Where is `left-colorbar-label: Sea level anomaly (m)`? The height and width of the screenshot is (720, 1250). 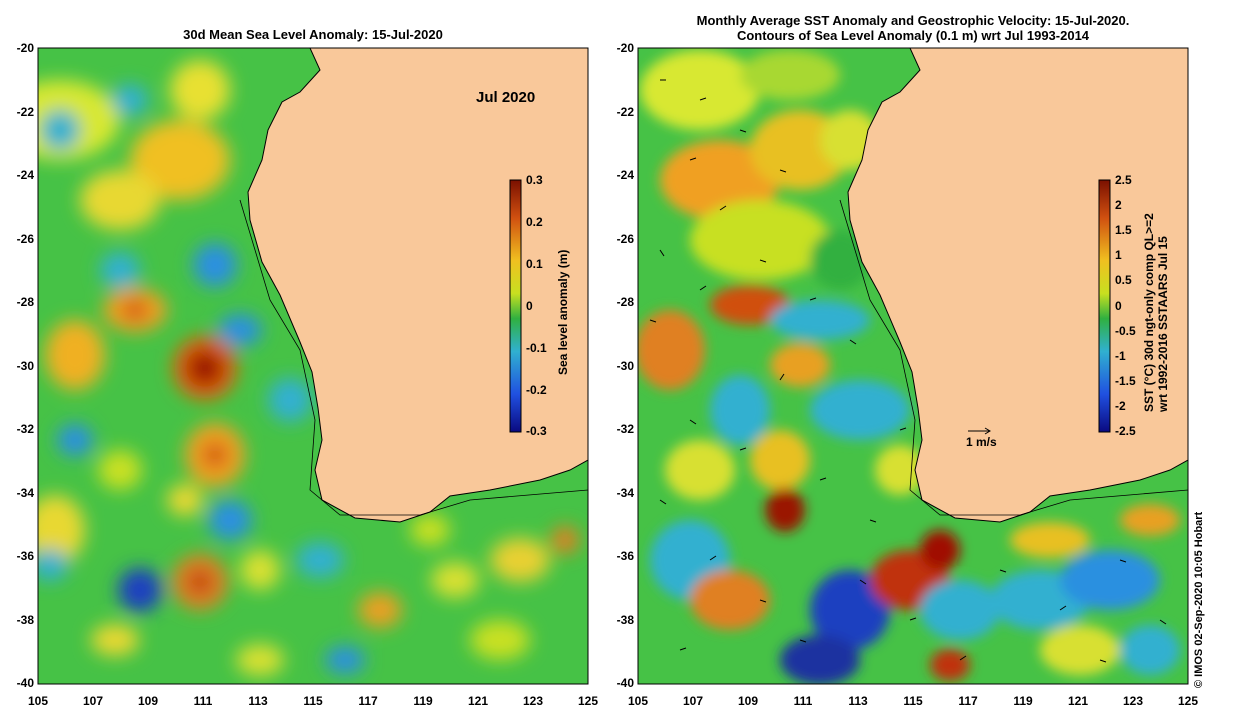 left-colorbar-label: Sea level anomaly (m) is located at coordinates (563, 312).